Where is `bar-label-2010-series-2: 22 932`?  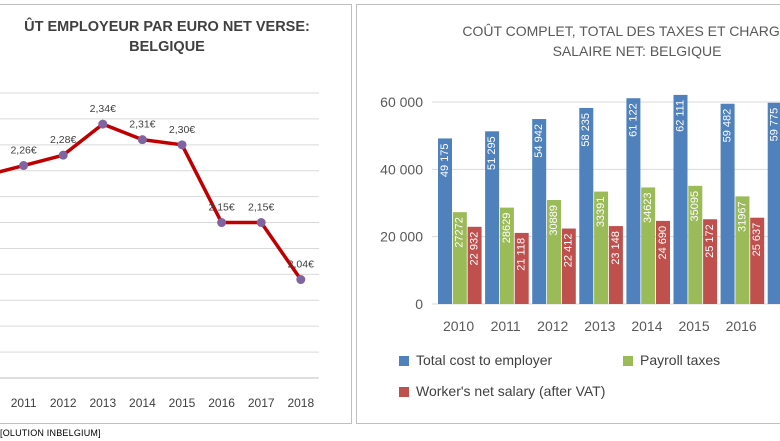
bar-label-2010-series-2: 22 932 is located at coordinates (475, 249).